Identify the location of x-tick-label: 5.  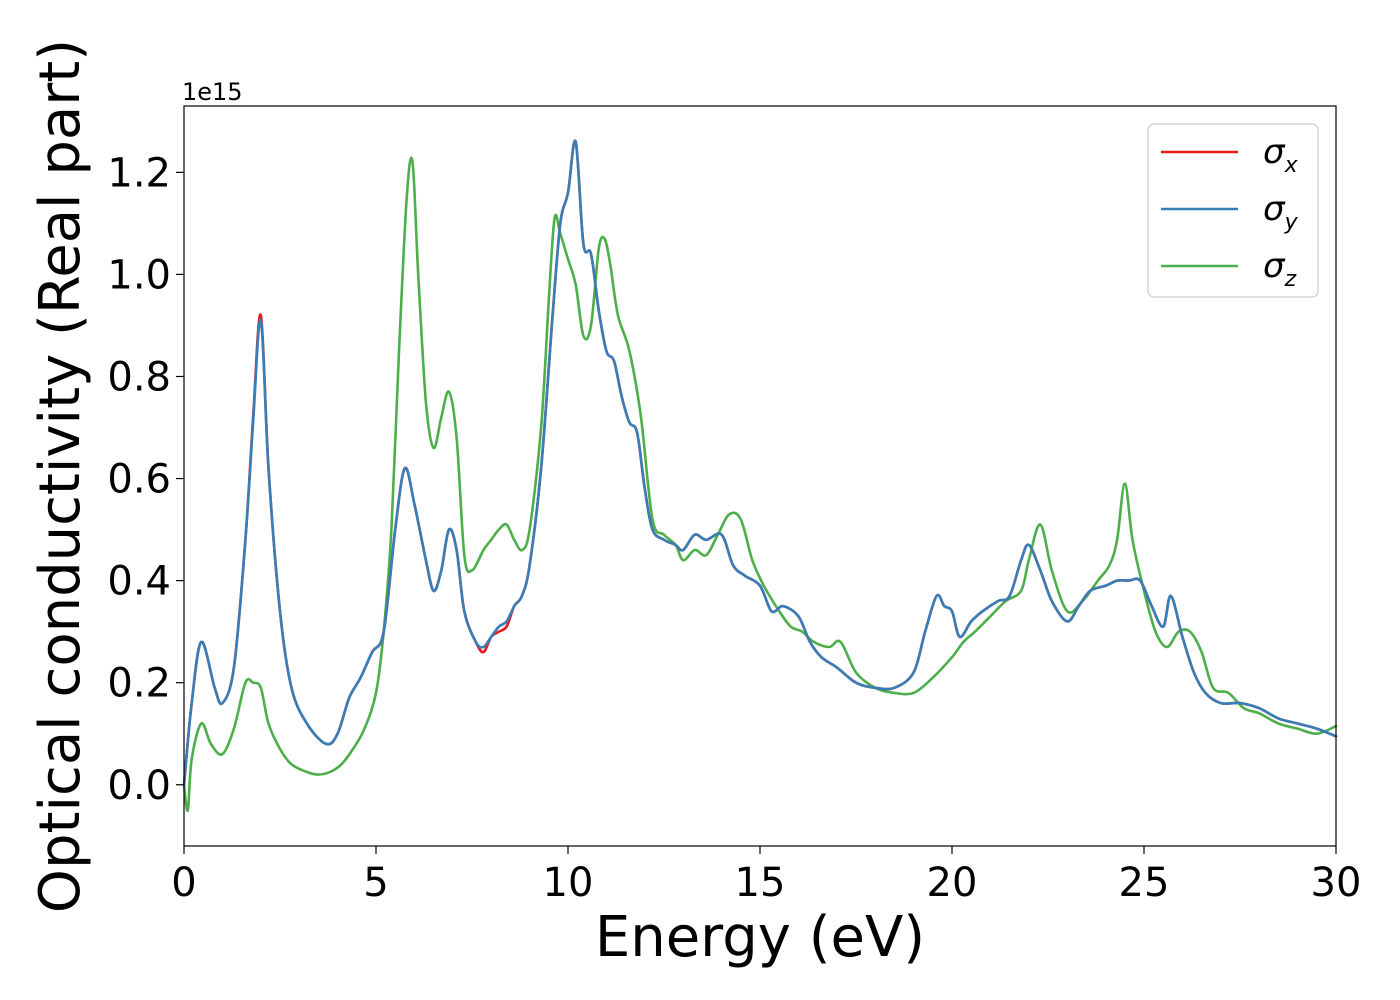
(375, 883).